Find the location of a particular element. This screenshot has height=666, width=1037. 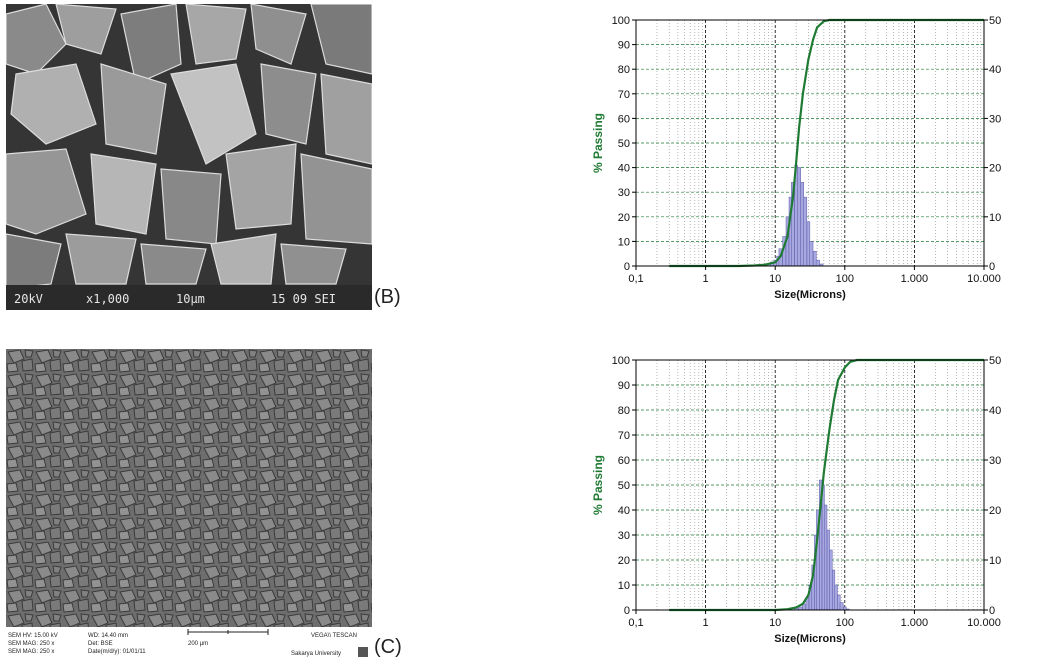

logo-mark is located at coordinates (363, 652).